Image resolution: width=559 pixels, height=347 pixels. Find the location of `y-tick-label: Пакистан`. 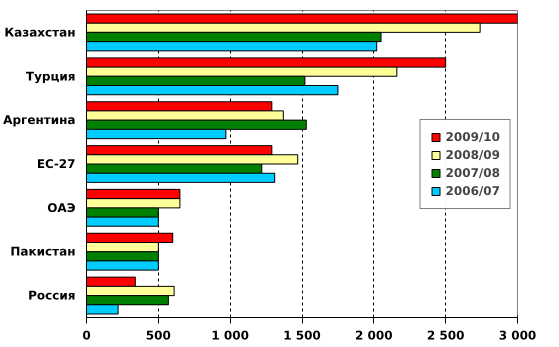

y-tick-label: Пакистан is located at coordinates (43, 251).